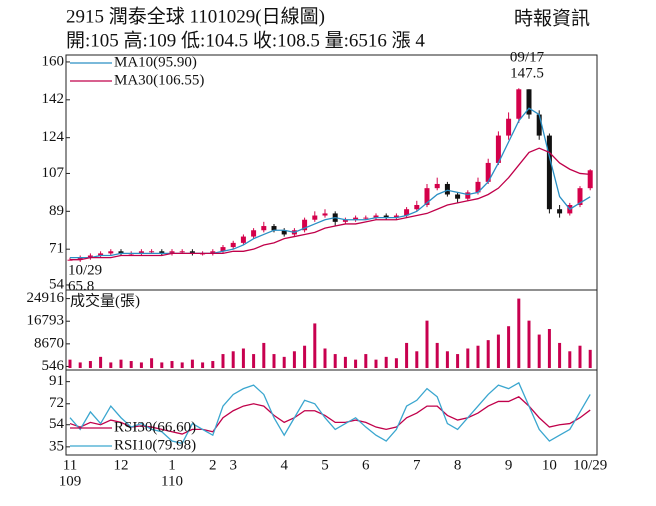 The image size is (656, 506). Describe the element at coordinates (105, 300) in the screenshot. I see `legend-label: 成交量(張)` at that location.